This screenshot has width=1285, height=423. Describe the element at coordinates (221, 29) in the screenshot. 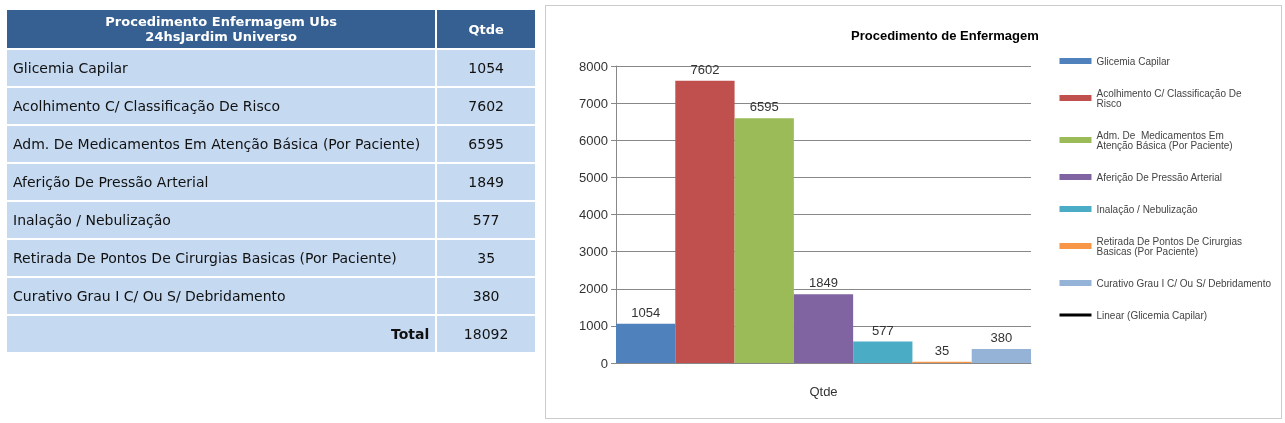

I see `text: Procedimento Enfermagem Ubs 24hsJardim Universo` at that location.